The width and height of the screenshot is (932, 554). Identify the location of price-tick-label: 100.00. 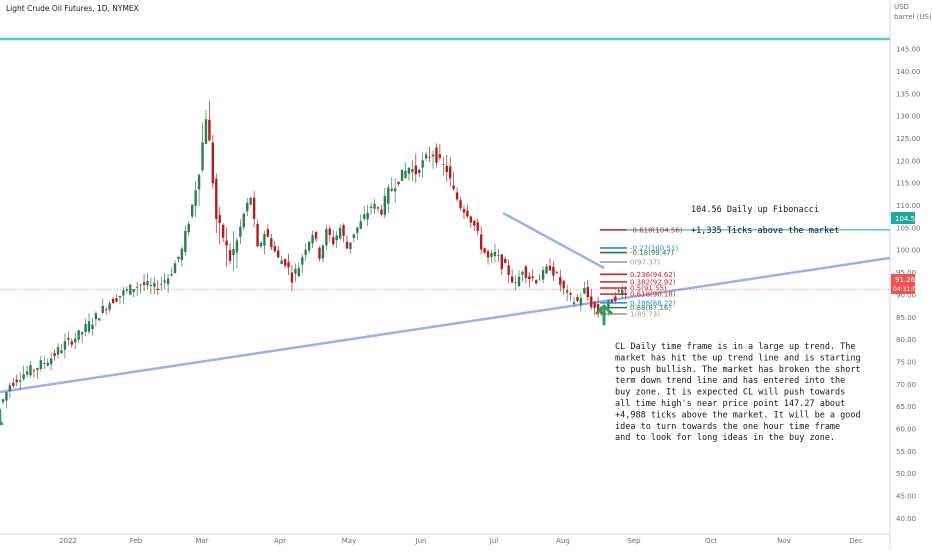
(908, 251).